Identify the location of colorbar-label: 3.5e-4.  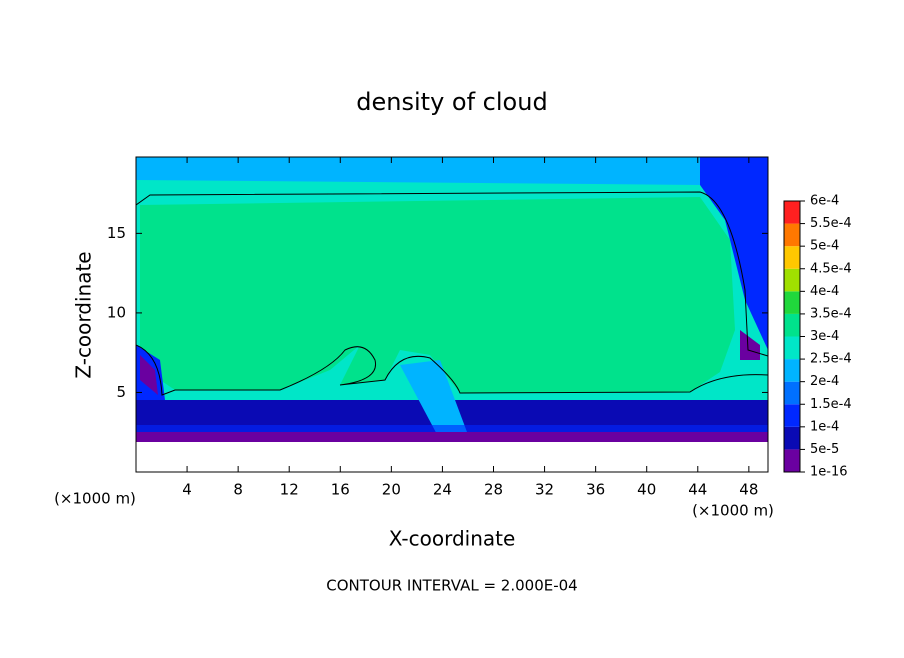
(831, 313).